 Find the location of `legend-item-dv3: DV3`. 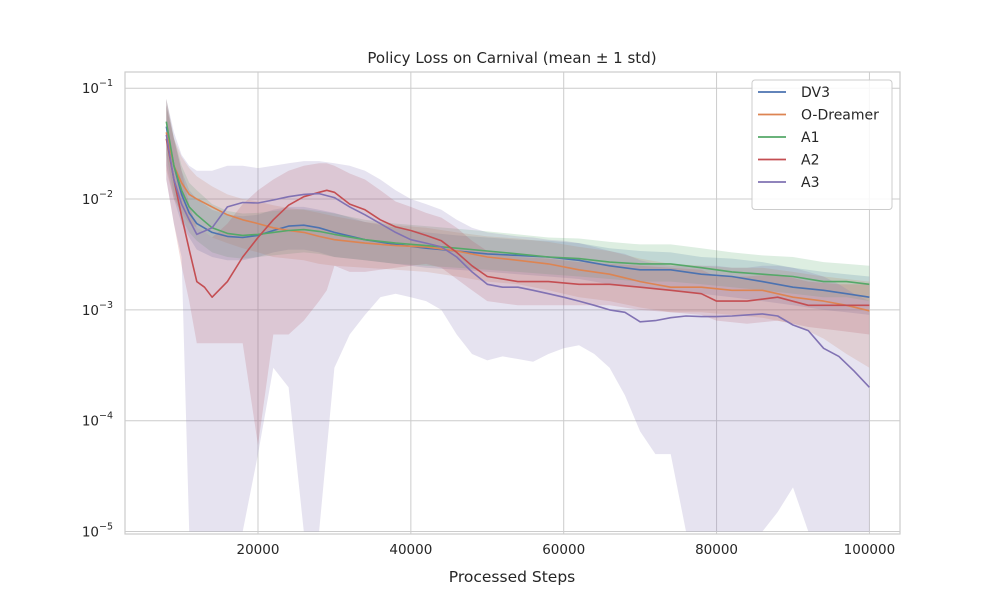

legend-item-dv3: DV3 is located at coordinates (794, 93).